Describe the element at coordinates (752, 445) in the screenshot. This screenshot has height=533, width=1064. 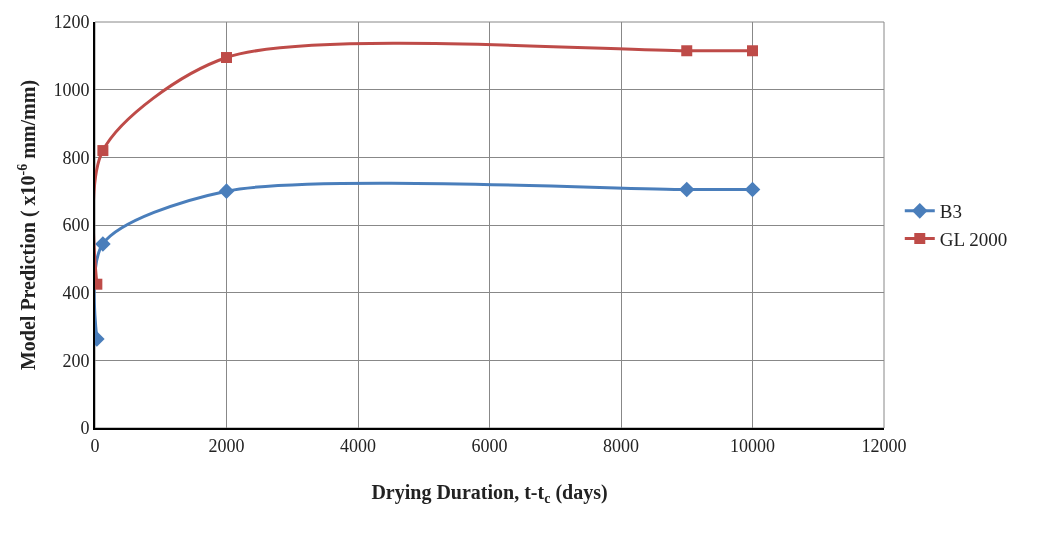
I see `x-tick-label: 10000` at that location.